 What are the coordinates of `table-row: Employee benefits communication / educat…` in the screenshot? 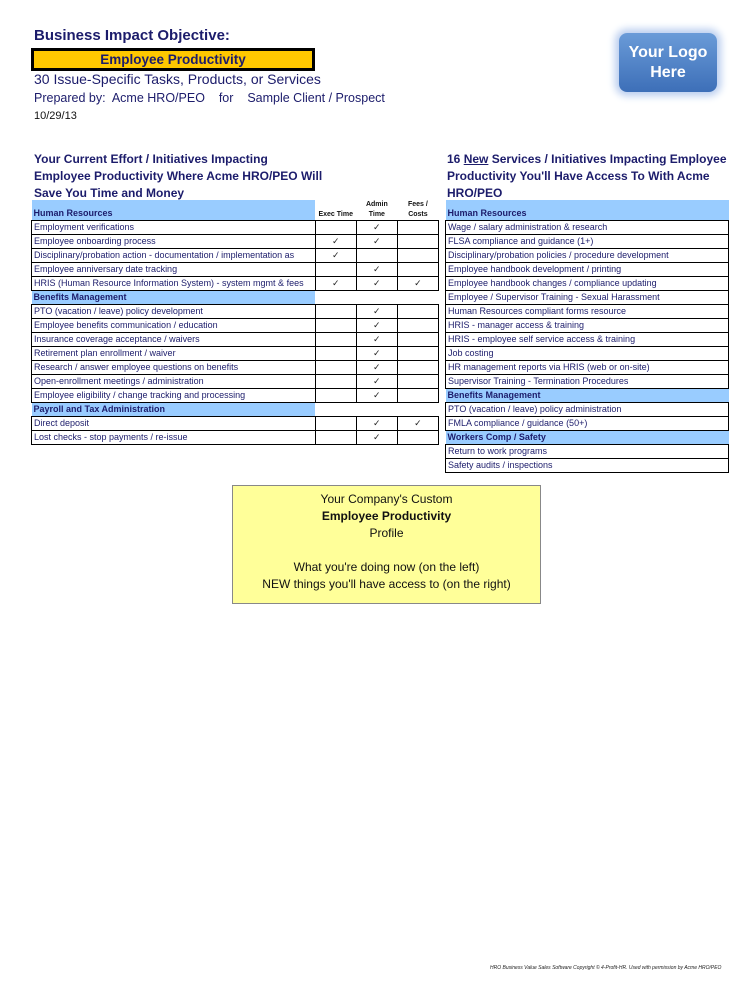 It's located at (235, 325).